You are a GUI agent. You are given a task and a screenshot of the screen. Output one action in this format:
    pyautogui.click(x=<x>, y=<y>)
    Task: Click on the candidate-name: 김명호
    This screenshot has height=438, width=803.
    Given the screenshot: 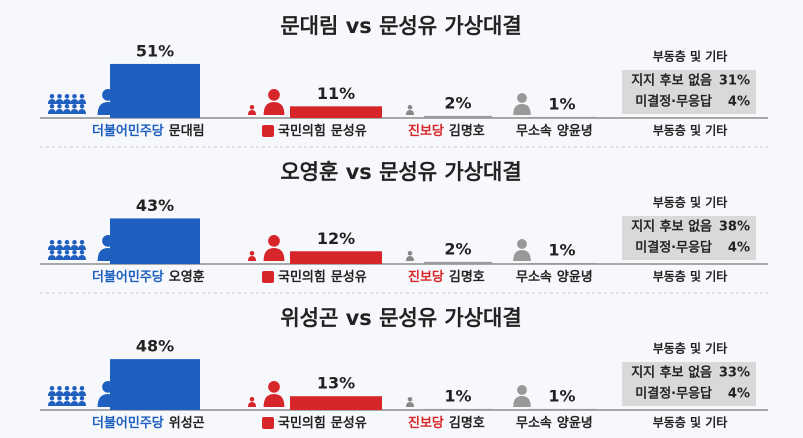 What is the action you would take?
    pyautogui.click(x=467, y=423)
    